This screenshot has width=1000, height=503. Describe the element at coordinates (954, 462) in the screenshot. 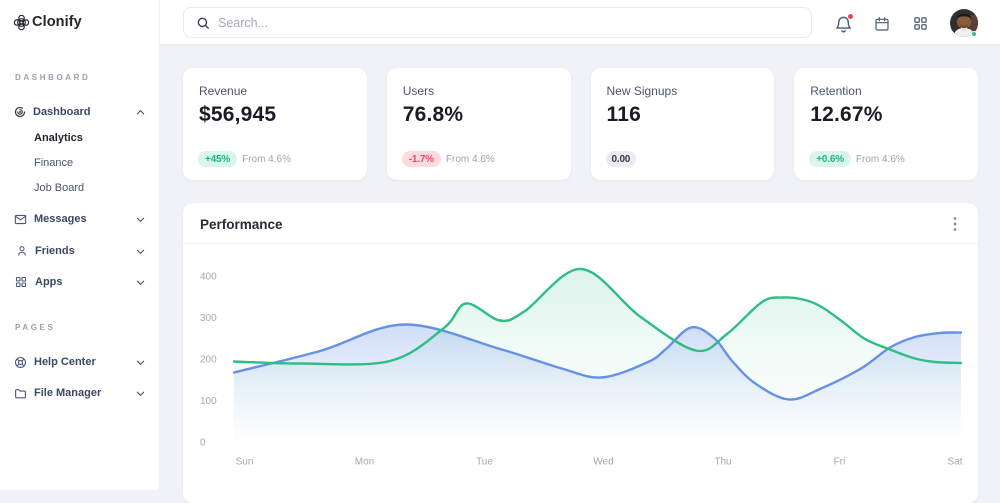

I see `svg-text: Sat` at that location.